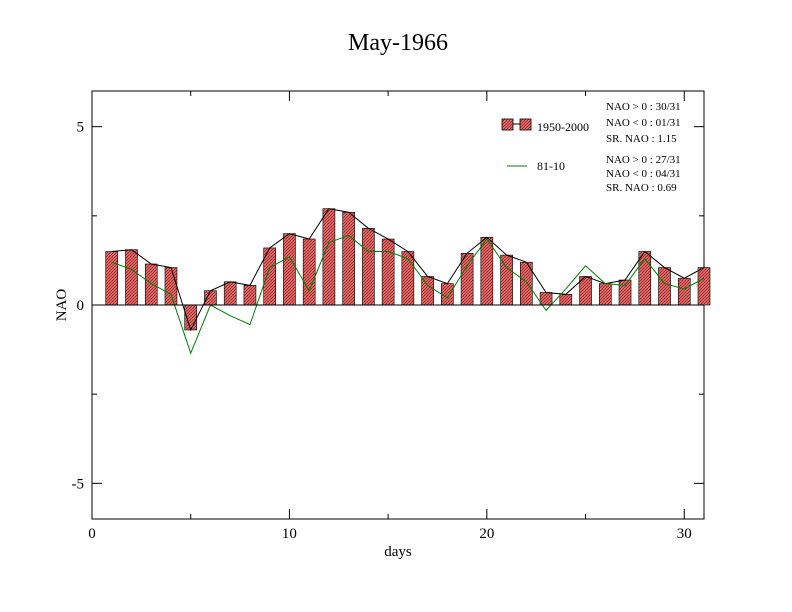 This screenshot has width=792, height=612. I want to click on y-axis-label: NAO, so click(62, 305).